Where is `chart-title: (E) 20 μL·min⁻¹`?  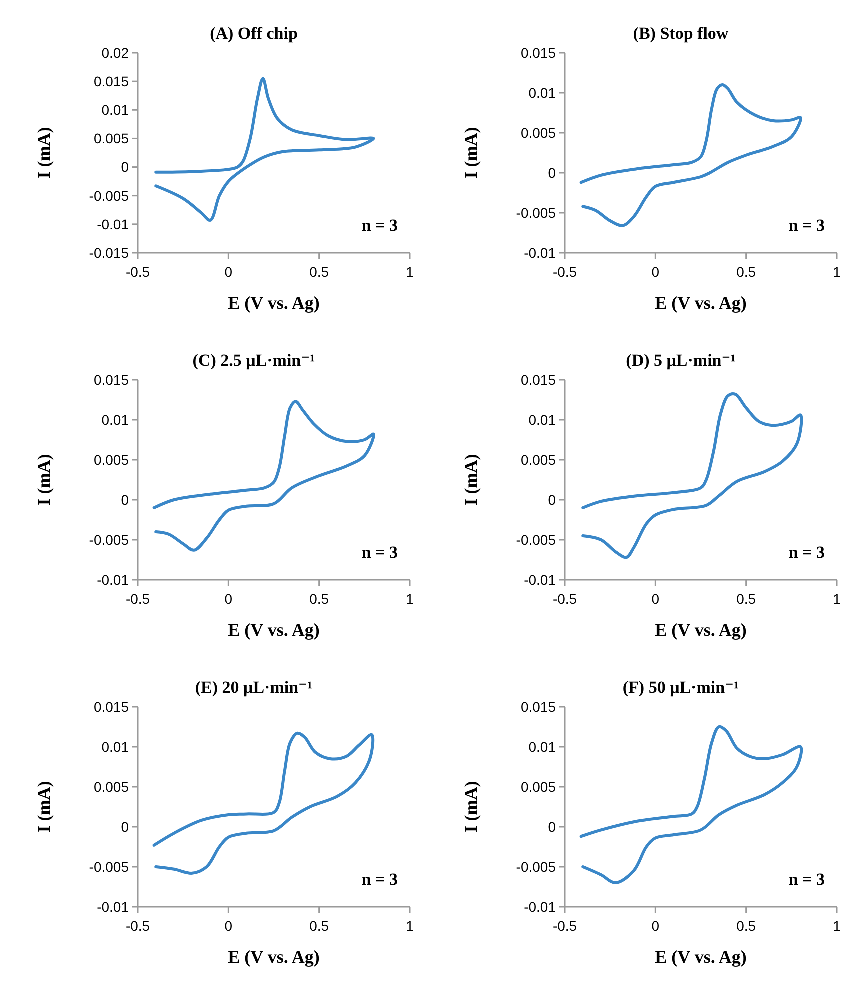
chart-title: (E) 20 μL·min⁻¹ is located at coordinates (254, 687).